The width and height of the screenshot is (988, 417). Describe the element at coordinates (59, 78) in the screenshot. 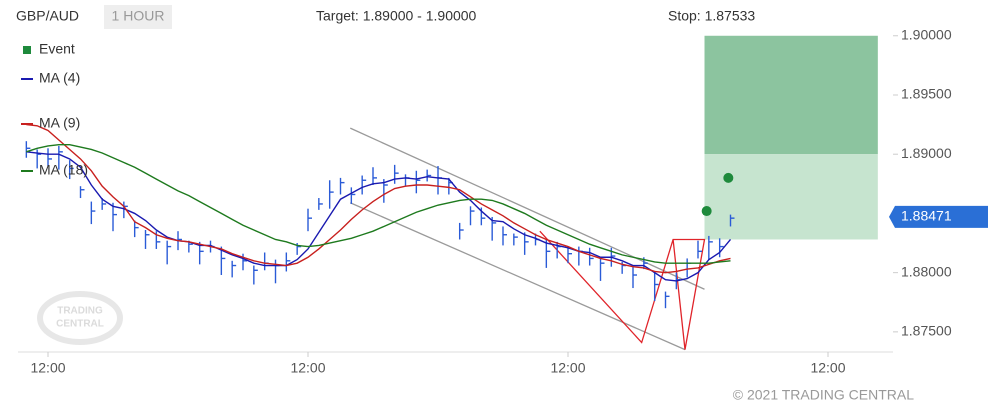

I see `legend-label: MA (4)` at that location.